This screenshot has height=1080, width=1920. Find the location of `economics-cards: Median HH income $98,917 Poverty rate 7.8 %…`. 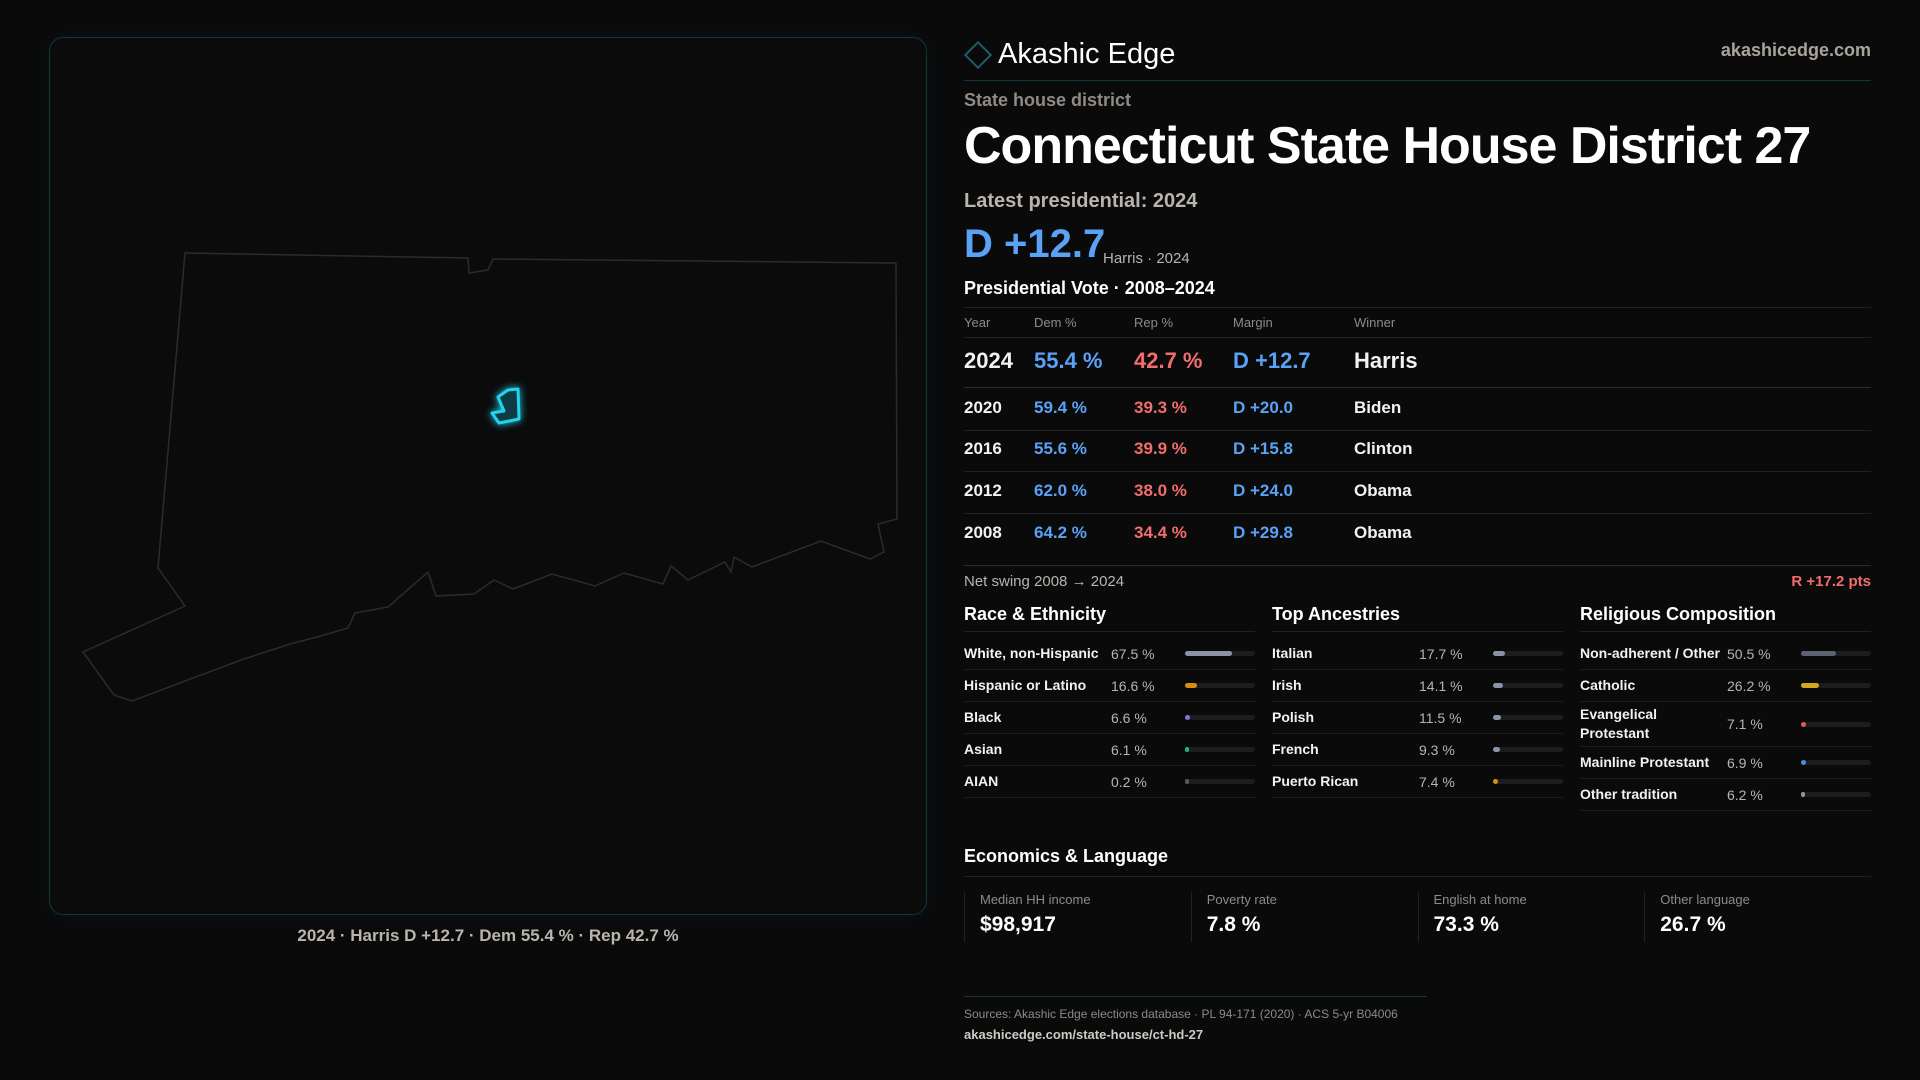

economics-cards: Median HH income $98,917 Poverty rate 7.8 %… is located at coordinates (1417, 917).